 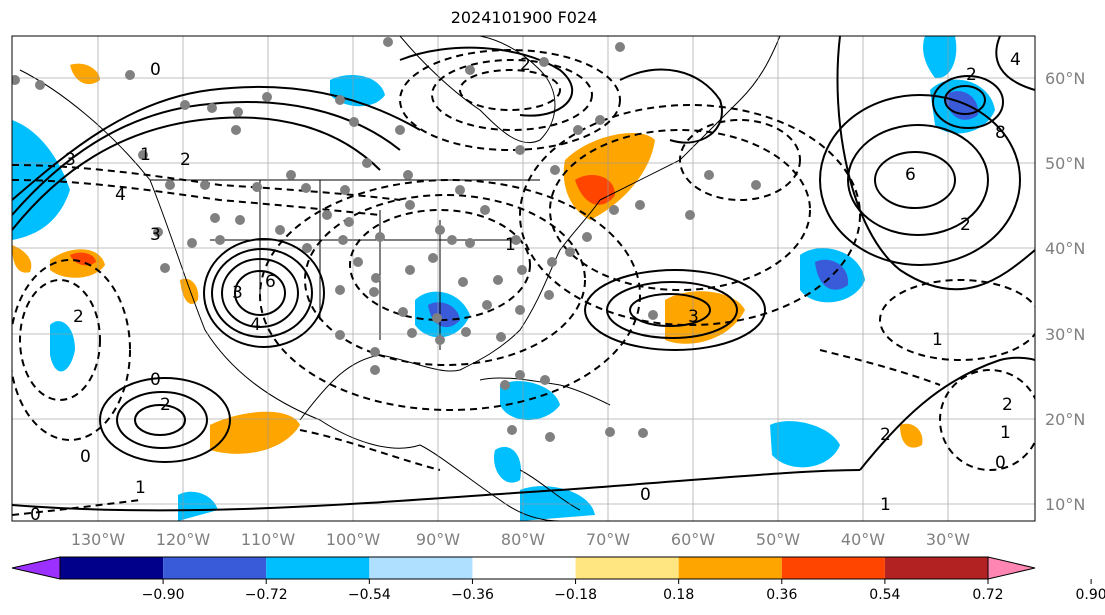 I want to click on colorbar-tick-label: 0.36, so click(x=781, y=595).